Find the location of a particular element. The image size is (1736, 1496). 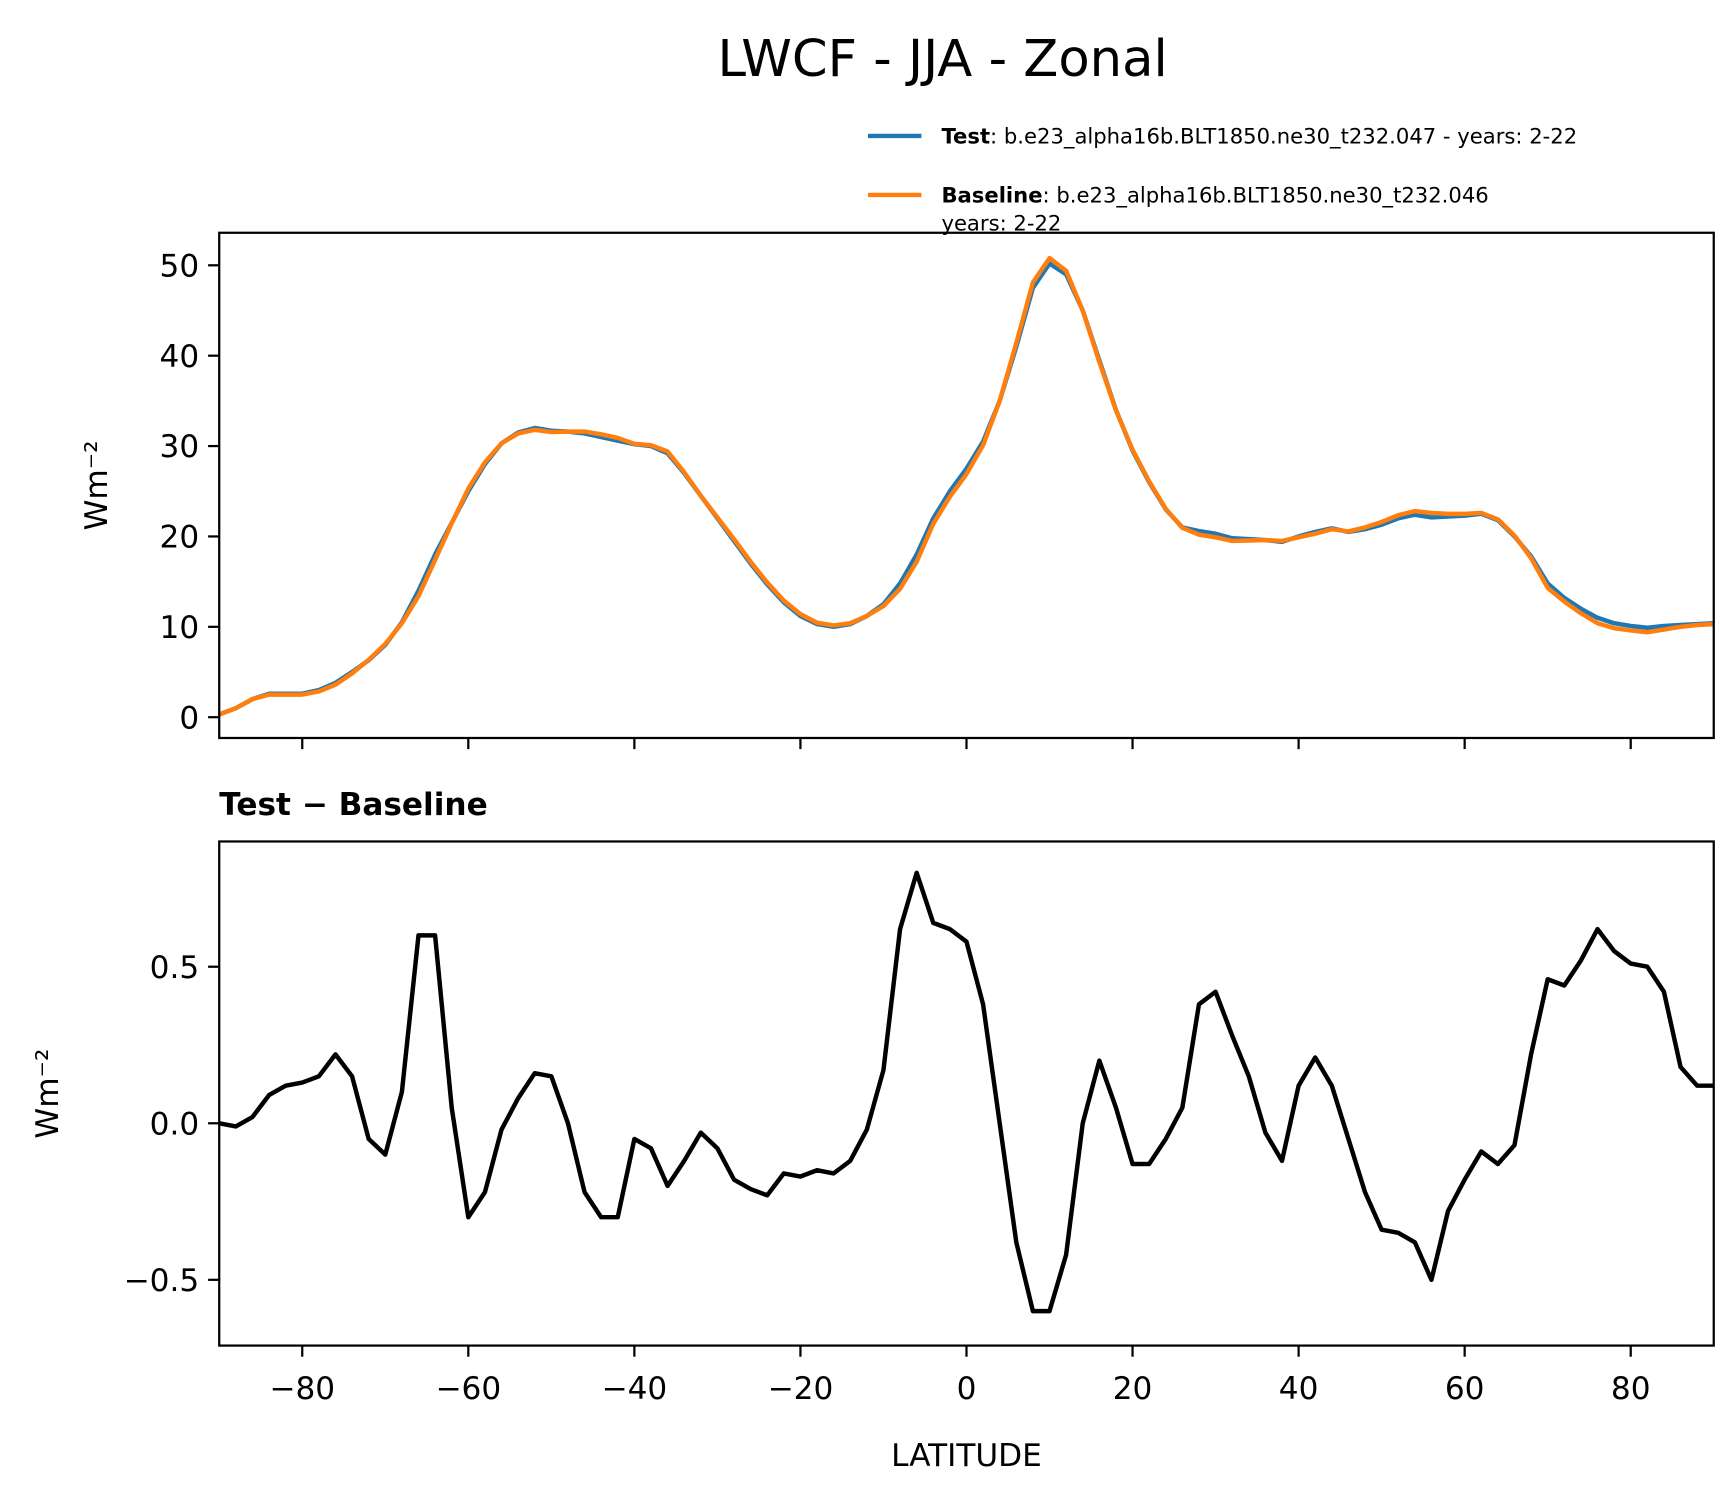

y-tick-label: 0.0 is located at coordinates (175, 1124).